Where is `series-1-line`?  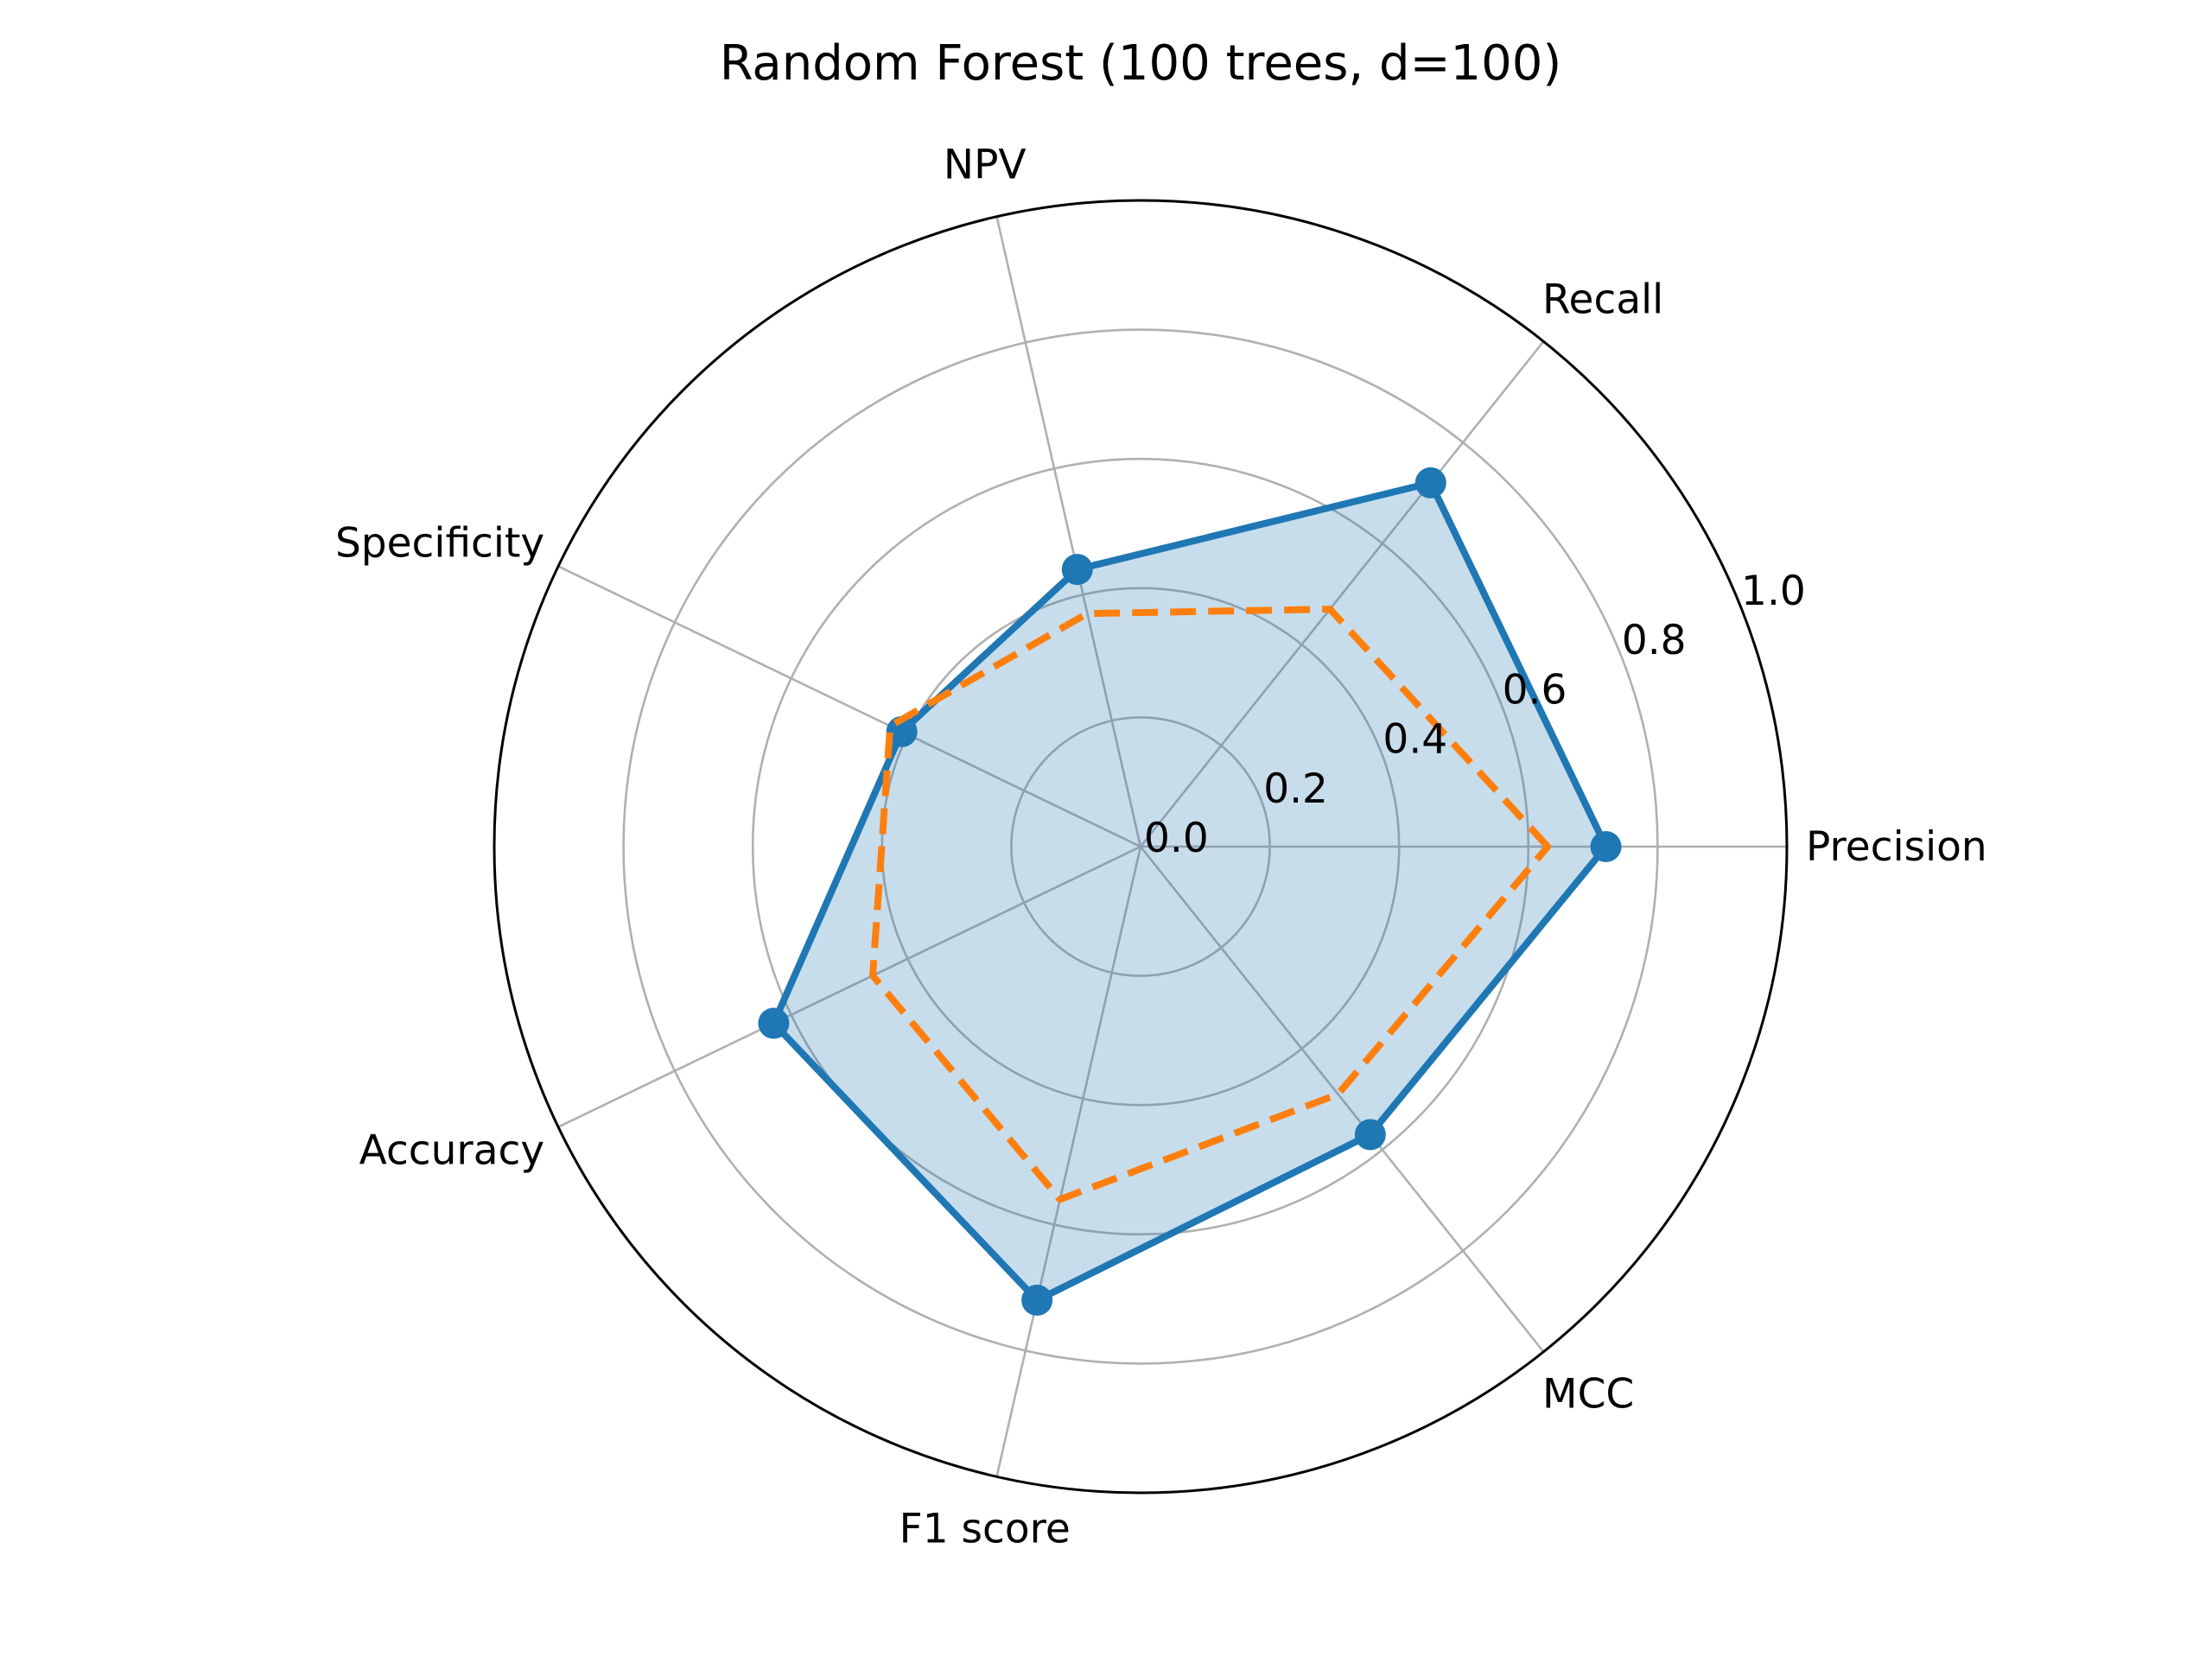 series-1-line is located at coordinates (1210, 905).